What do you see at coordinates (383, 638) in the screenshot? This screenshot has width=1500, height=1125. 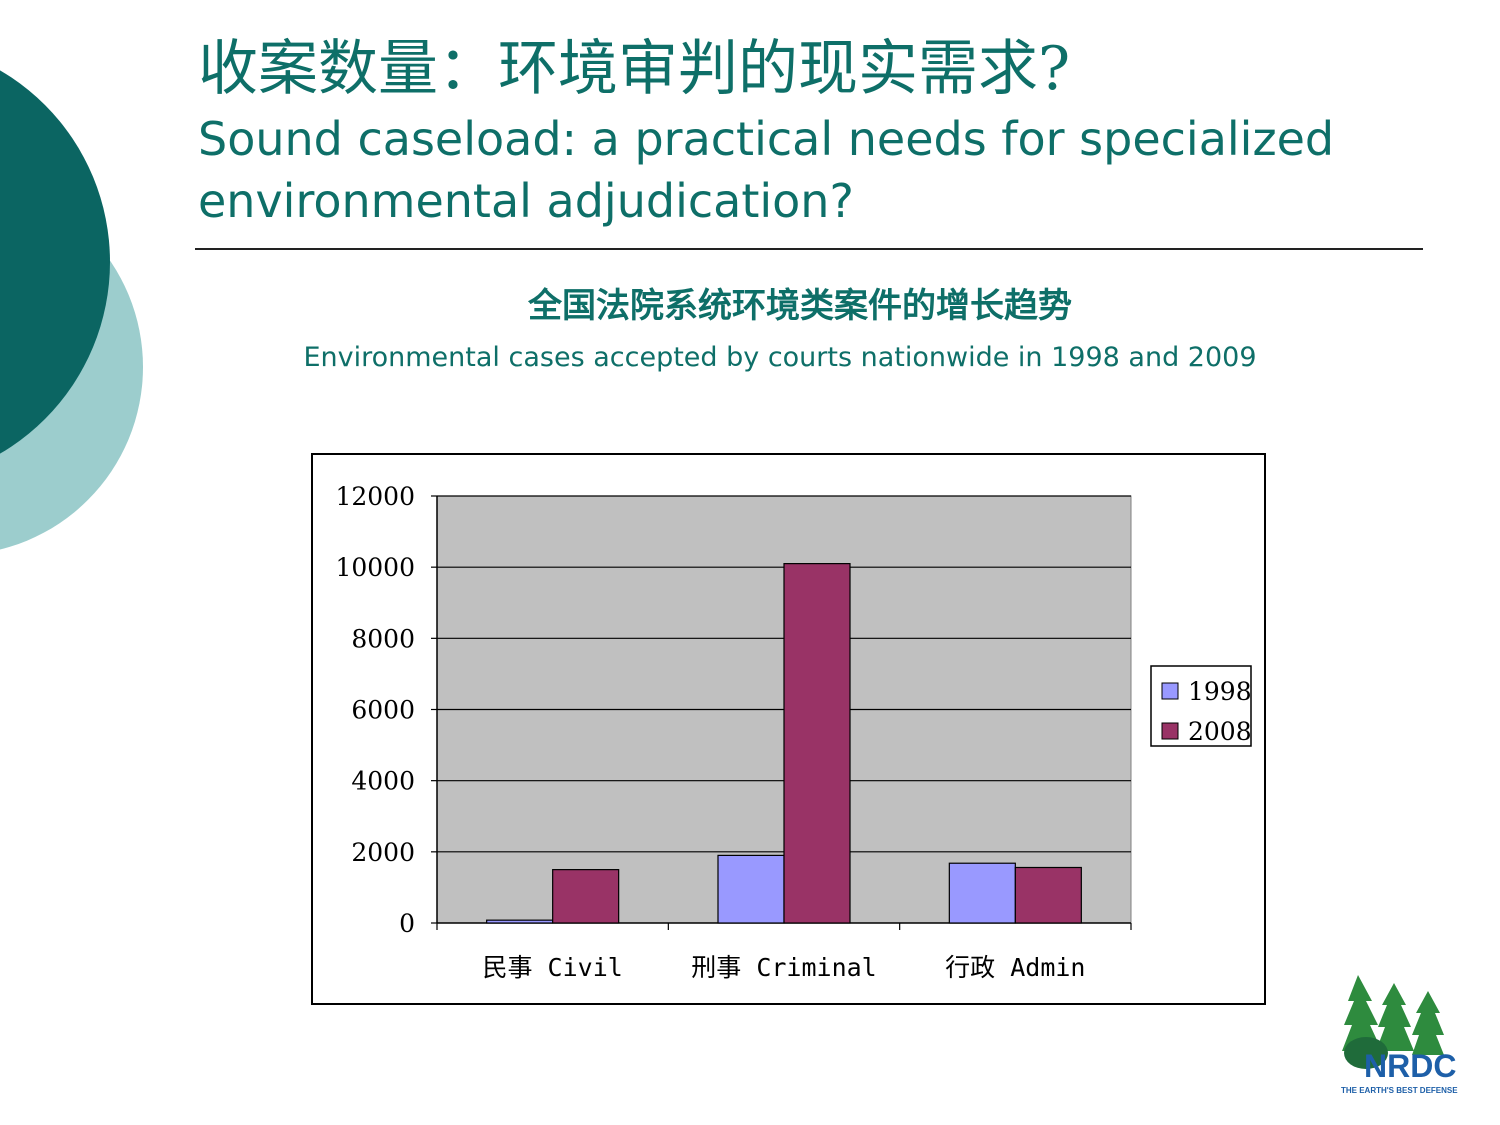 I see `y-tick-label: 8000` at bounding box center [383, 638].